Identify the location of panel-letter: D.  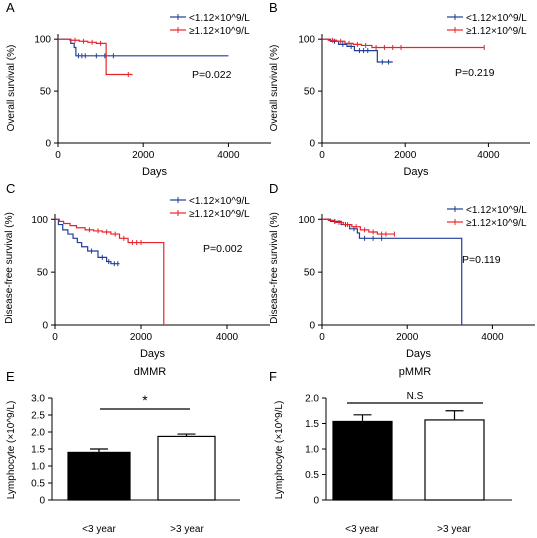
(273, 188).